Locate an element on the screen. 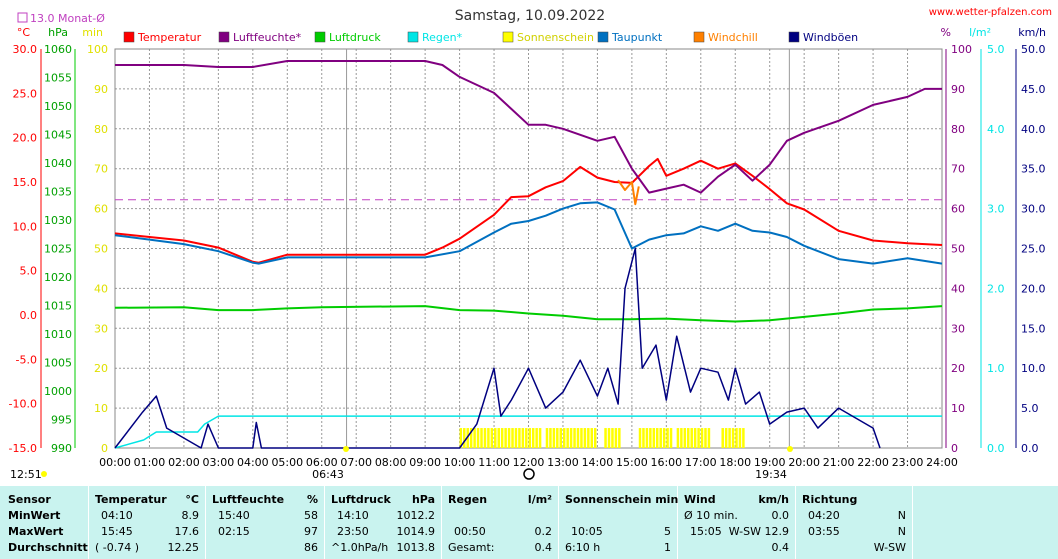 This screenshot has height=559, width=1058. pressure-axis-tick: 1030 is located at coordinates (58, 220).